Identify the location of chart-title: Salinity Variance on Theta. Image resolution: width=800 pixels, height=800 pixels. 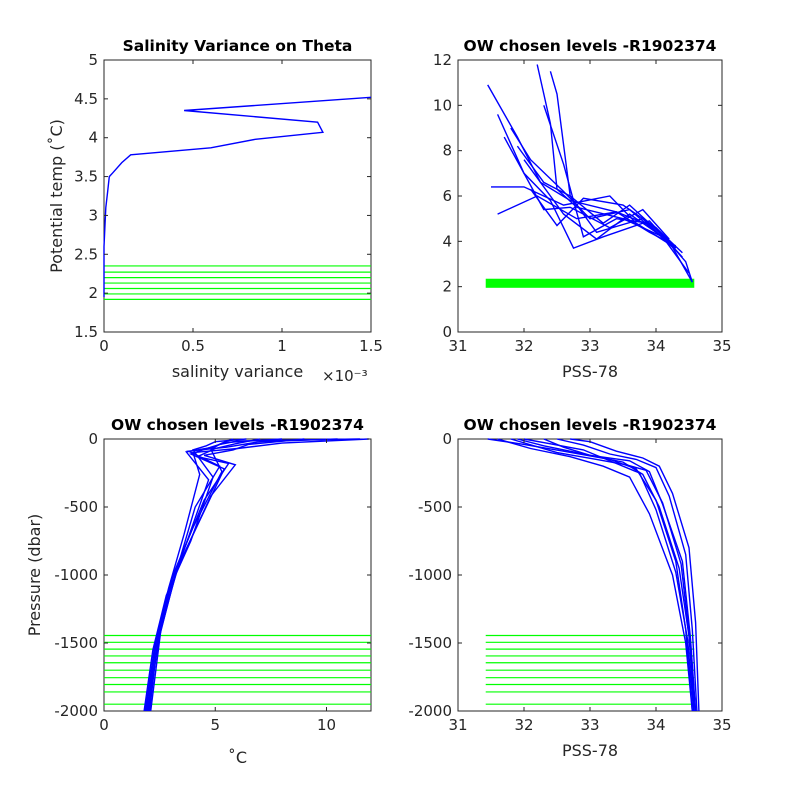
(238, 46).